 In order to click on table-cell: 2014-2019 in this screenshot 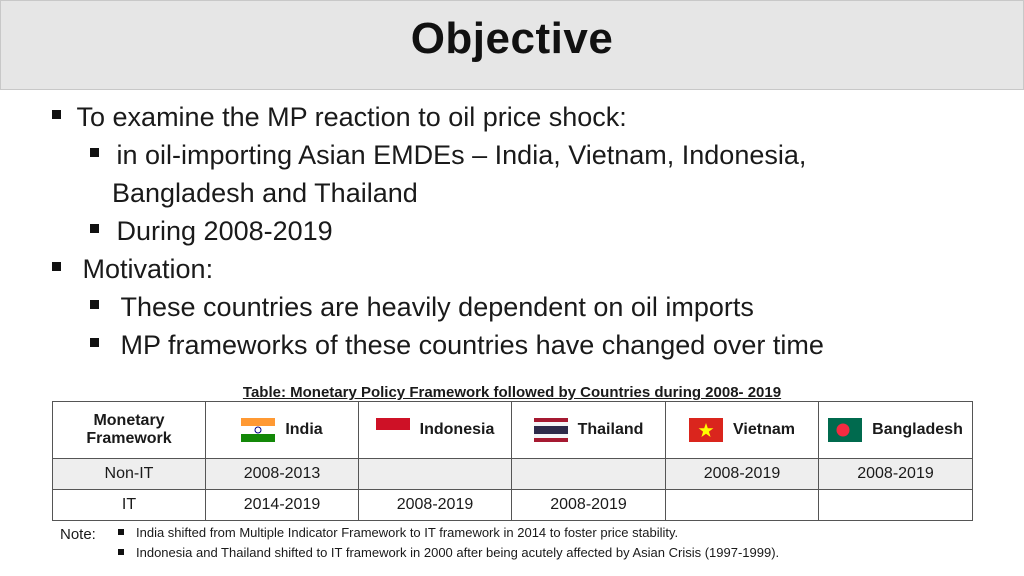, I will do `click(282, 505)`.